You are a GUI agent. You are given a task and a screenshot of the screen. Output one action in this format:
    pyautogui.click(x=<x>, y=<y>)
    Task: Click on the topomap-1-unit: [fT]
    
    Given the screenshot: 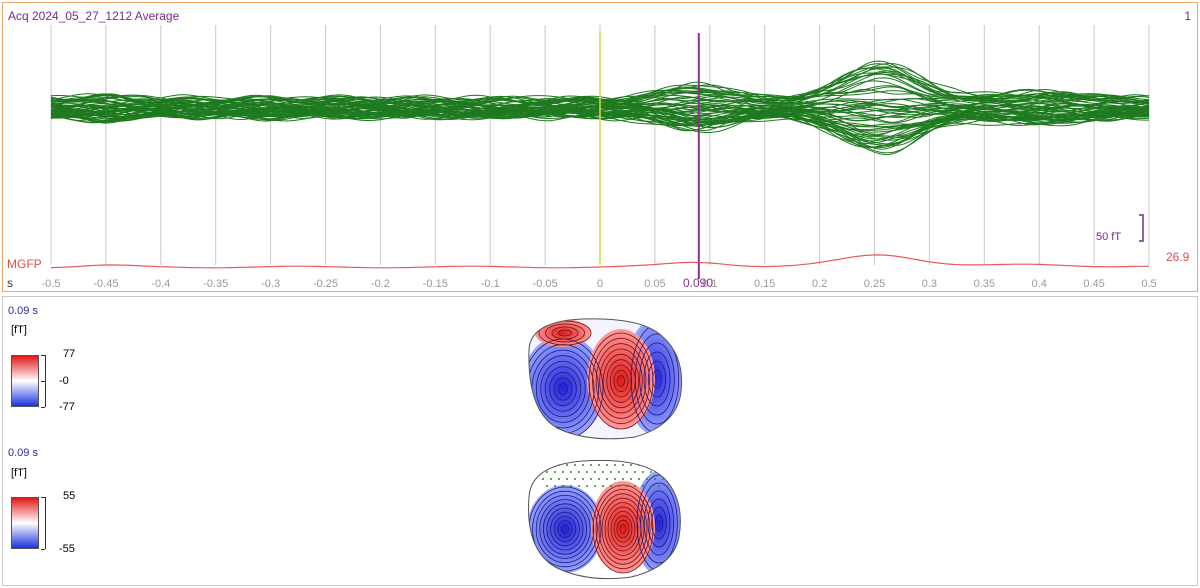 What is the action you would take?
    pyautogui.click(x=19, y=330)
    